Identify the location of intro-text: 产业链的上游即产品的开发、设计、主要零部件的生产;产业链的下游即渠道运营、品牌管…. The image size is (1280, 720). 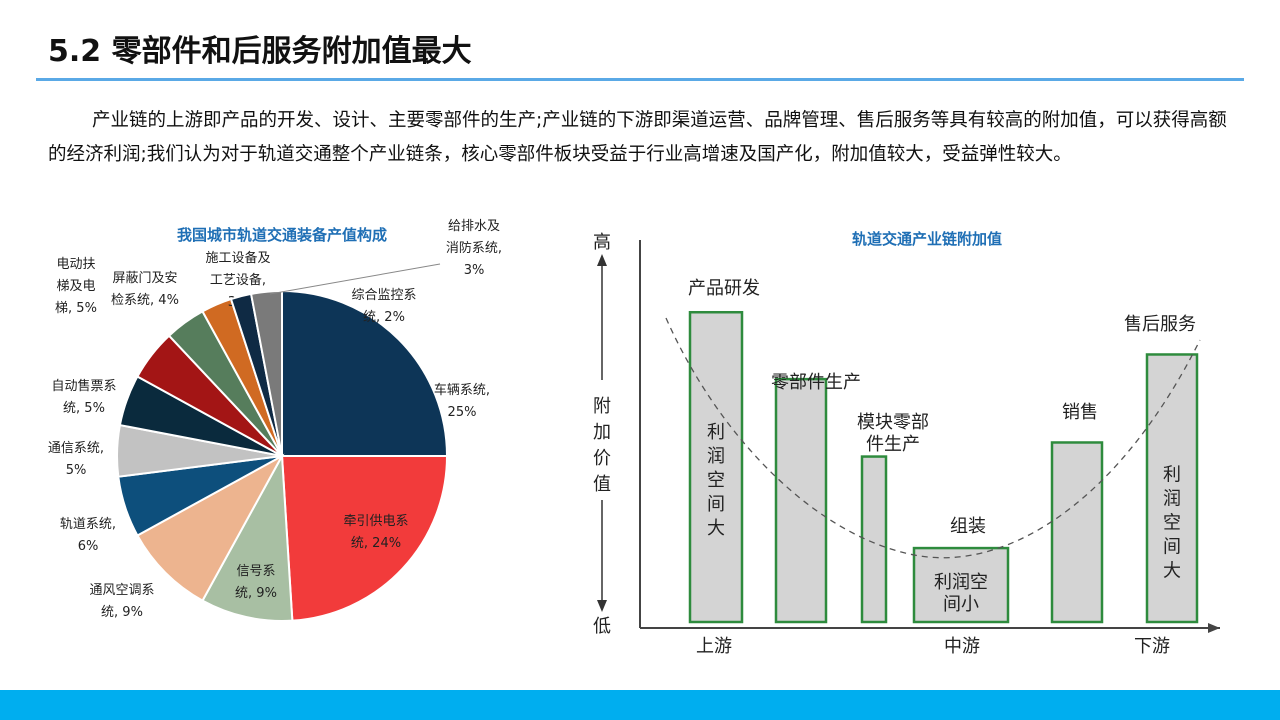
(637, 137).